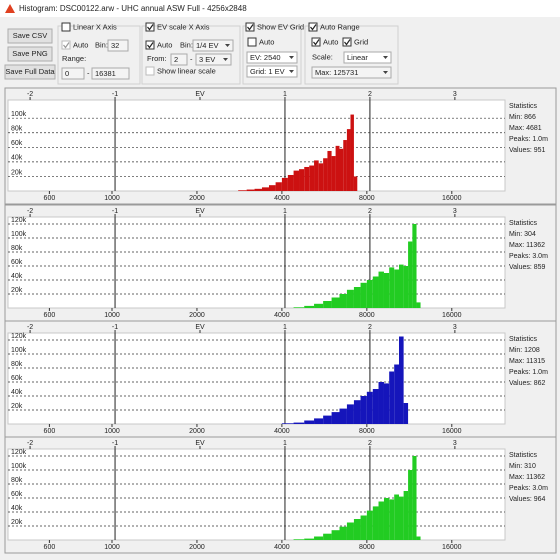 This screenshot has width=560, height=560. What do you see at coordinates (340, 26) in the screenshot?
I see `checkbox-label: Auto Range` at bounding box center [340, 26].